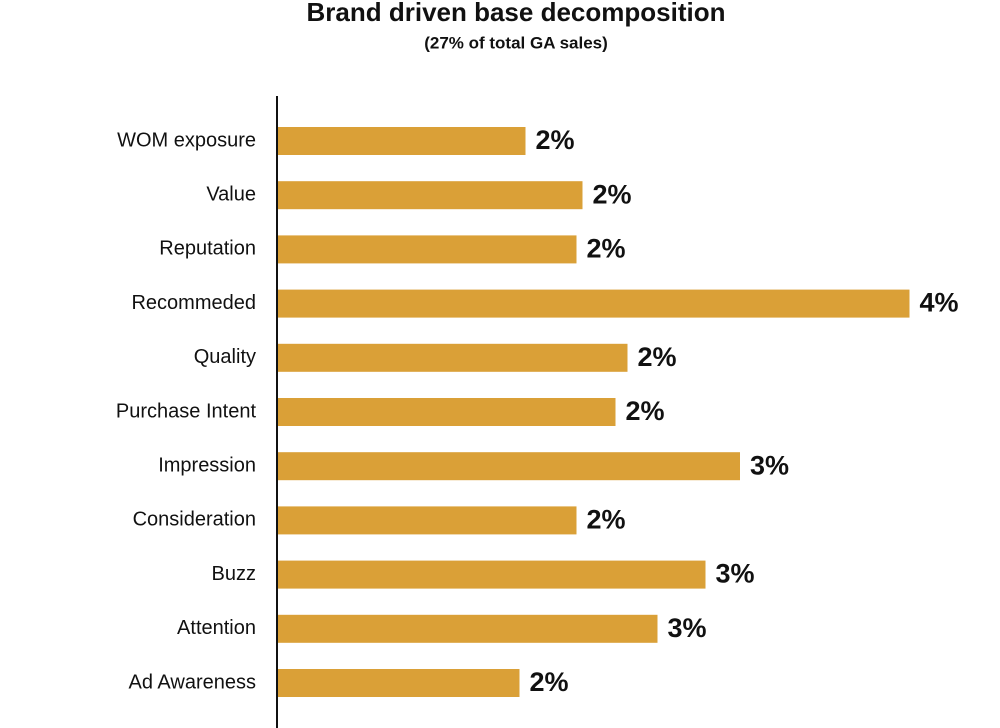 The height and width of the screenshot is (728, 1000). What do you see at coordinates (207, 465) in the screenshot?
I see `category-label: Impression` at bounding box center [207, 465].